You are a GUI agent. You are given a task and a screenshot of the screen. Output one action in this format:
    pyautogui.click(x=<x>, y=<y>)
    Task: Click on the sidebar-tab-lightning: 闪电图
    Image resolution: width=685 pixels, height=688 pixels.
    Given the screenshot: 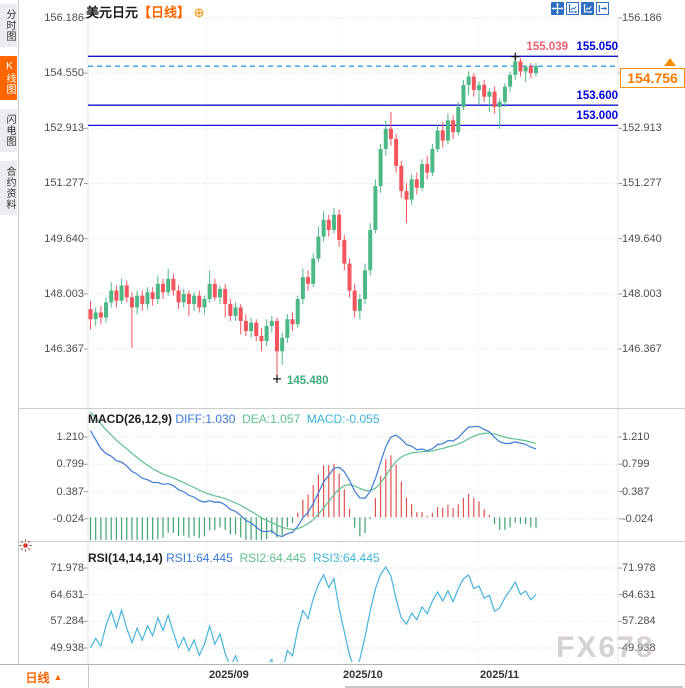 What is the action you would take?
    pyautogui.click(x=8, y=130)
    